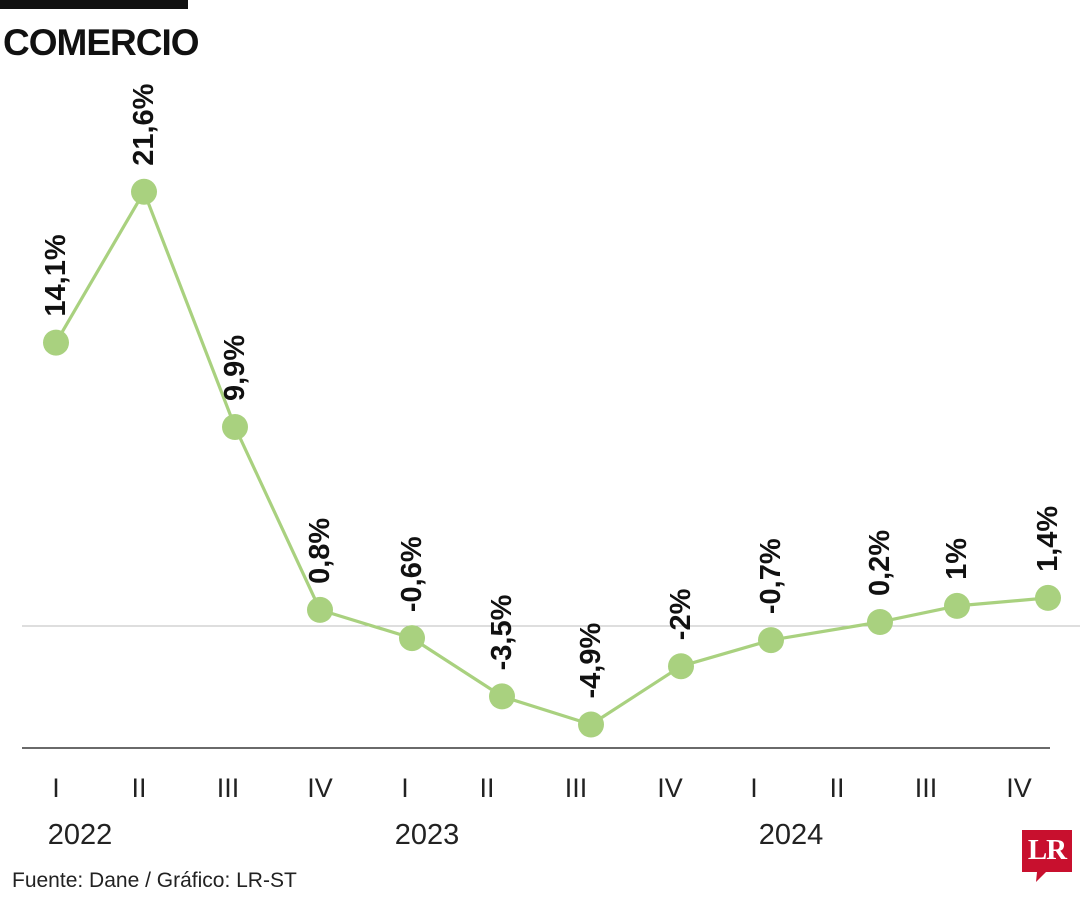 The width and height of the screenshot is (1080, 900). What do you see at coordinates (427, 835) in the screenshot?
I see `year-label: 2023` at bounding box center [427, 835].